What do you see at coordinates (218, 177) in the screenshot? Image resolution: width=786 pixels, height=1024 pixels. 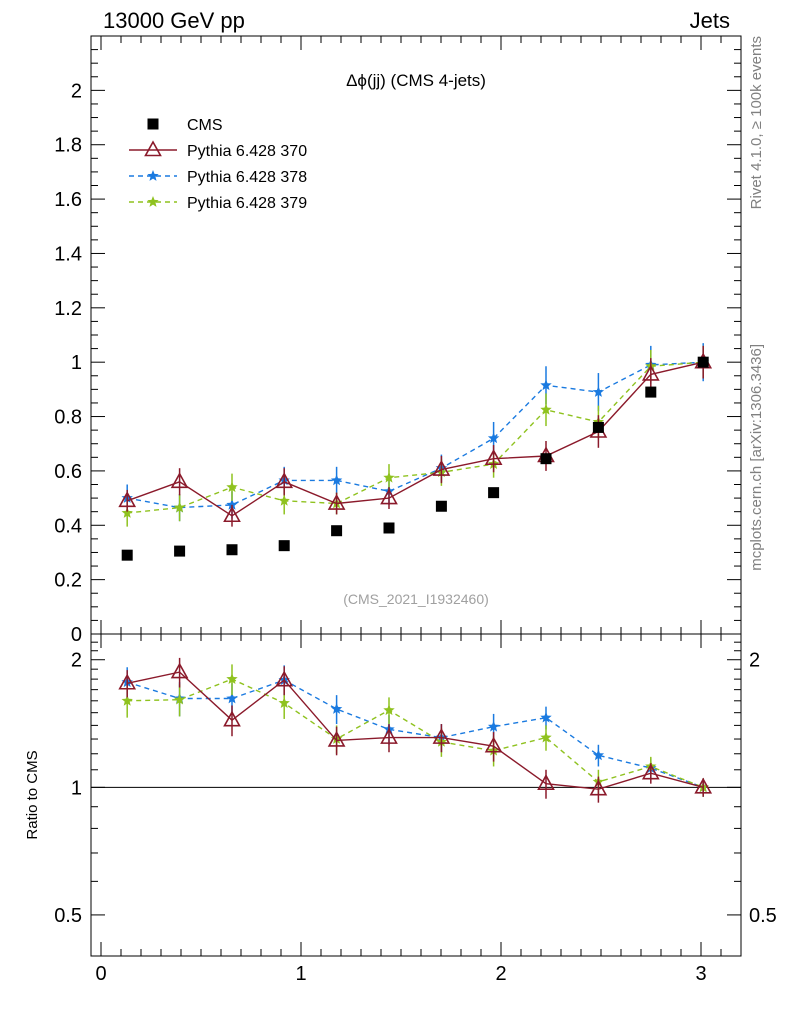 I see `legend-entry: Pythia 6.428 378` at bounding box center [218, 177].